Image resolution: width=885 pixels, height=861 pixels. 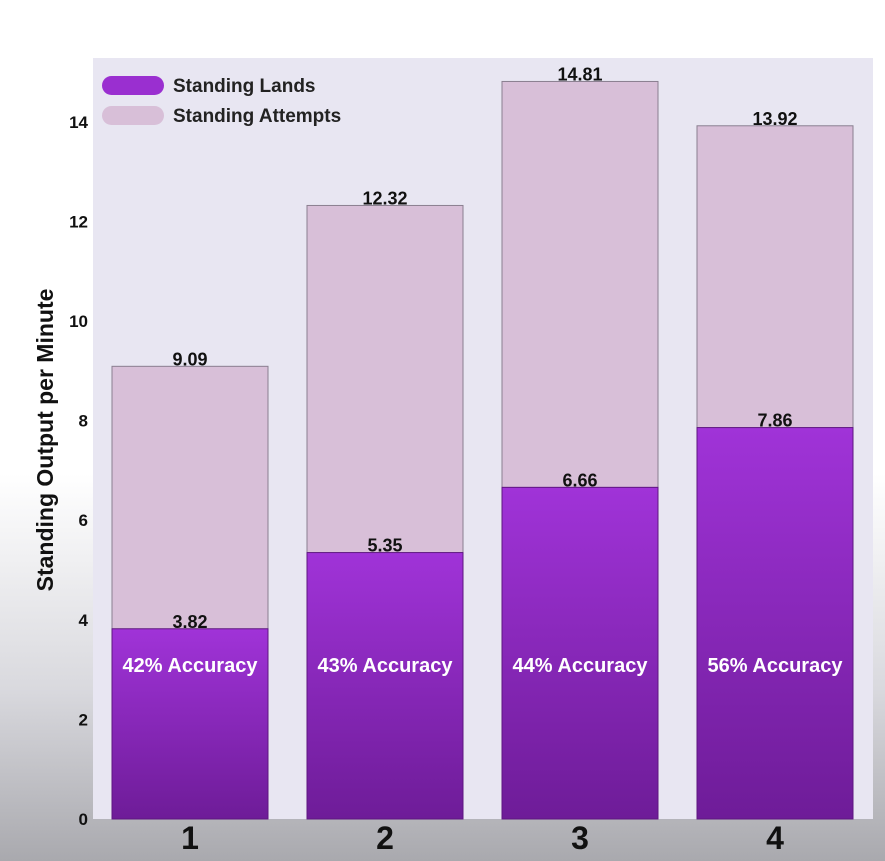 I want to click on x-tick-label: 4, so click(x=775, y=838).